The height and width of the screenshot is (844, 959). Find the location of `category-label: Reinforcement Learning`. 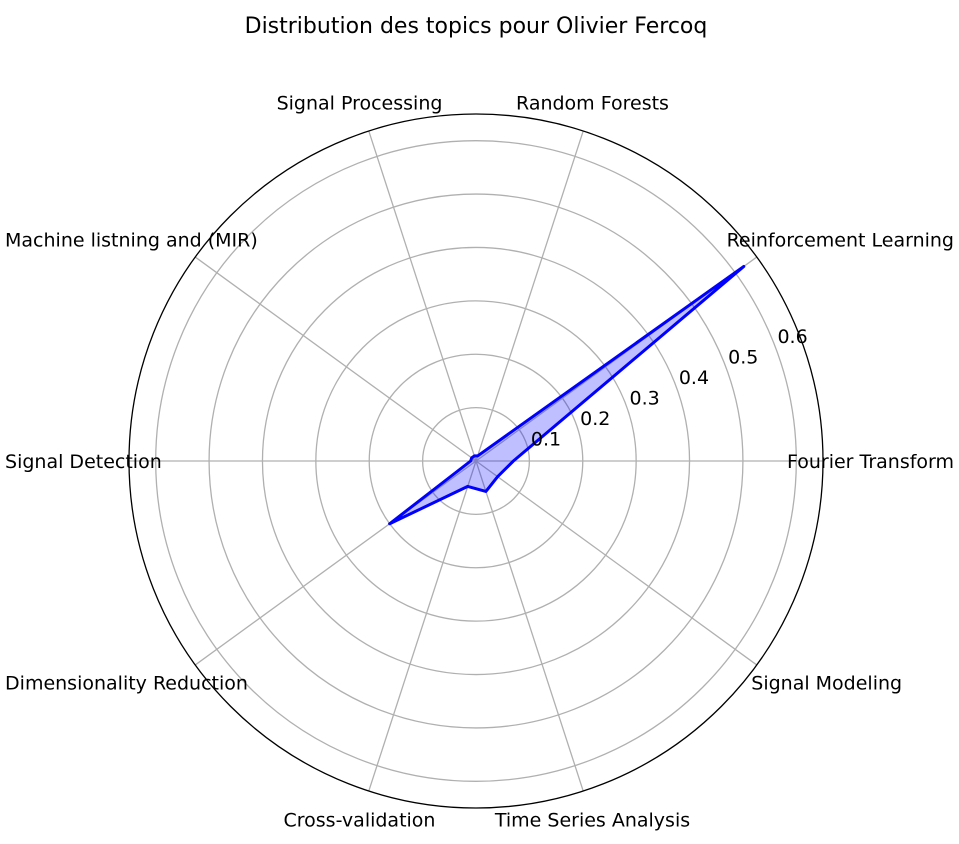

category-label: Reinforcement Learning is located at coordinates (840, 240).